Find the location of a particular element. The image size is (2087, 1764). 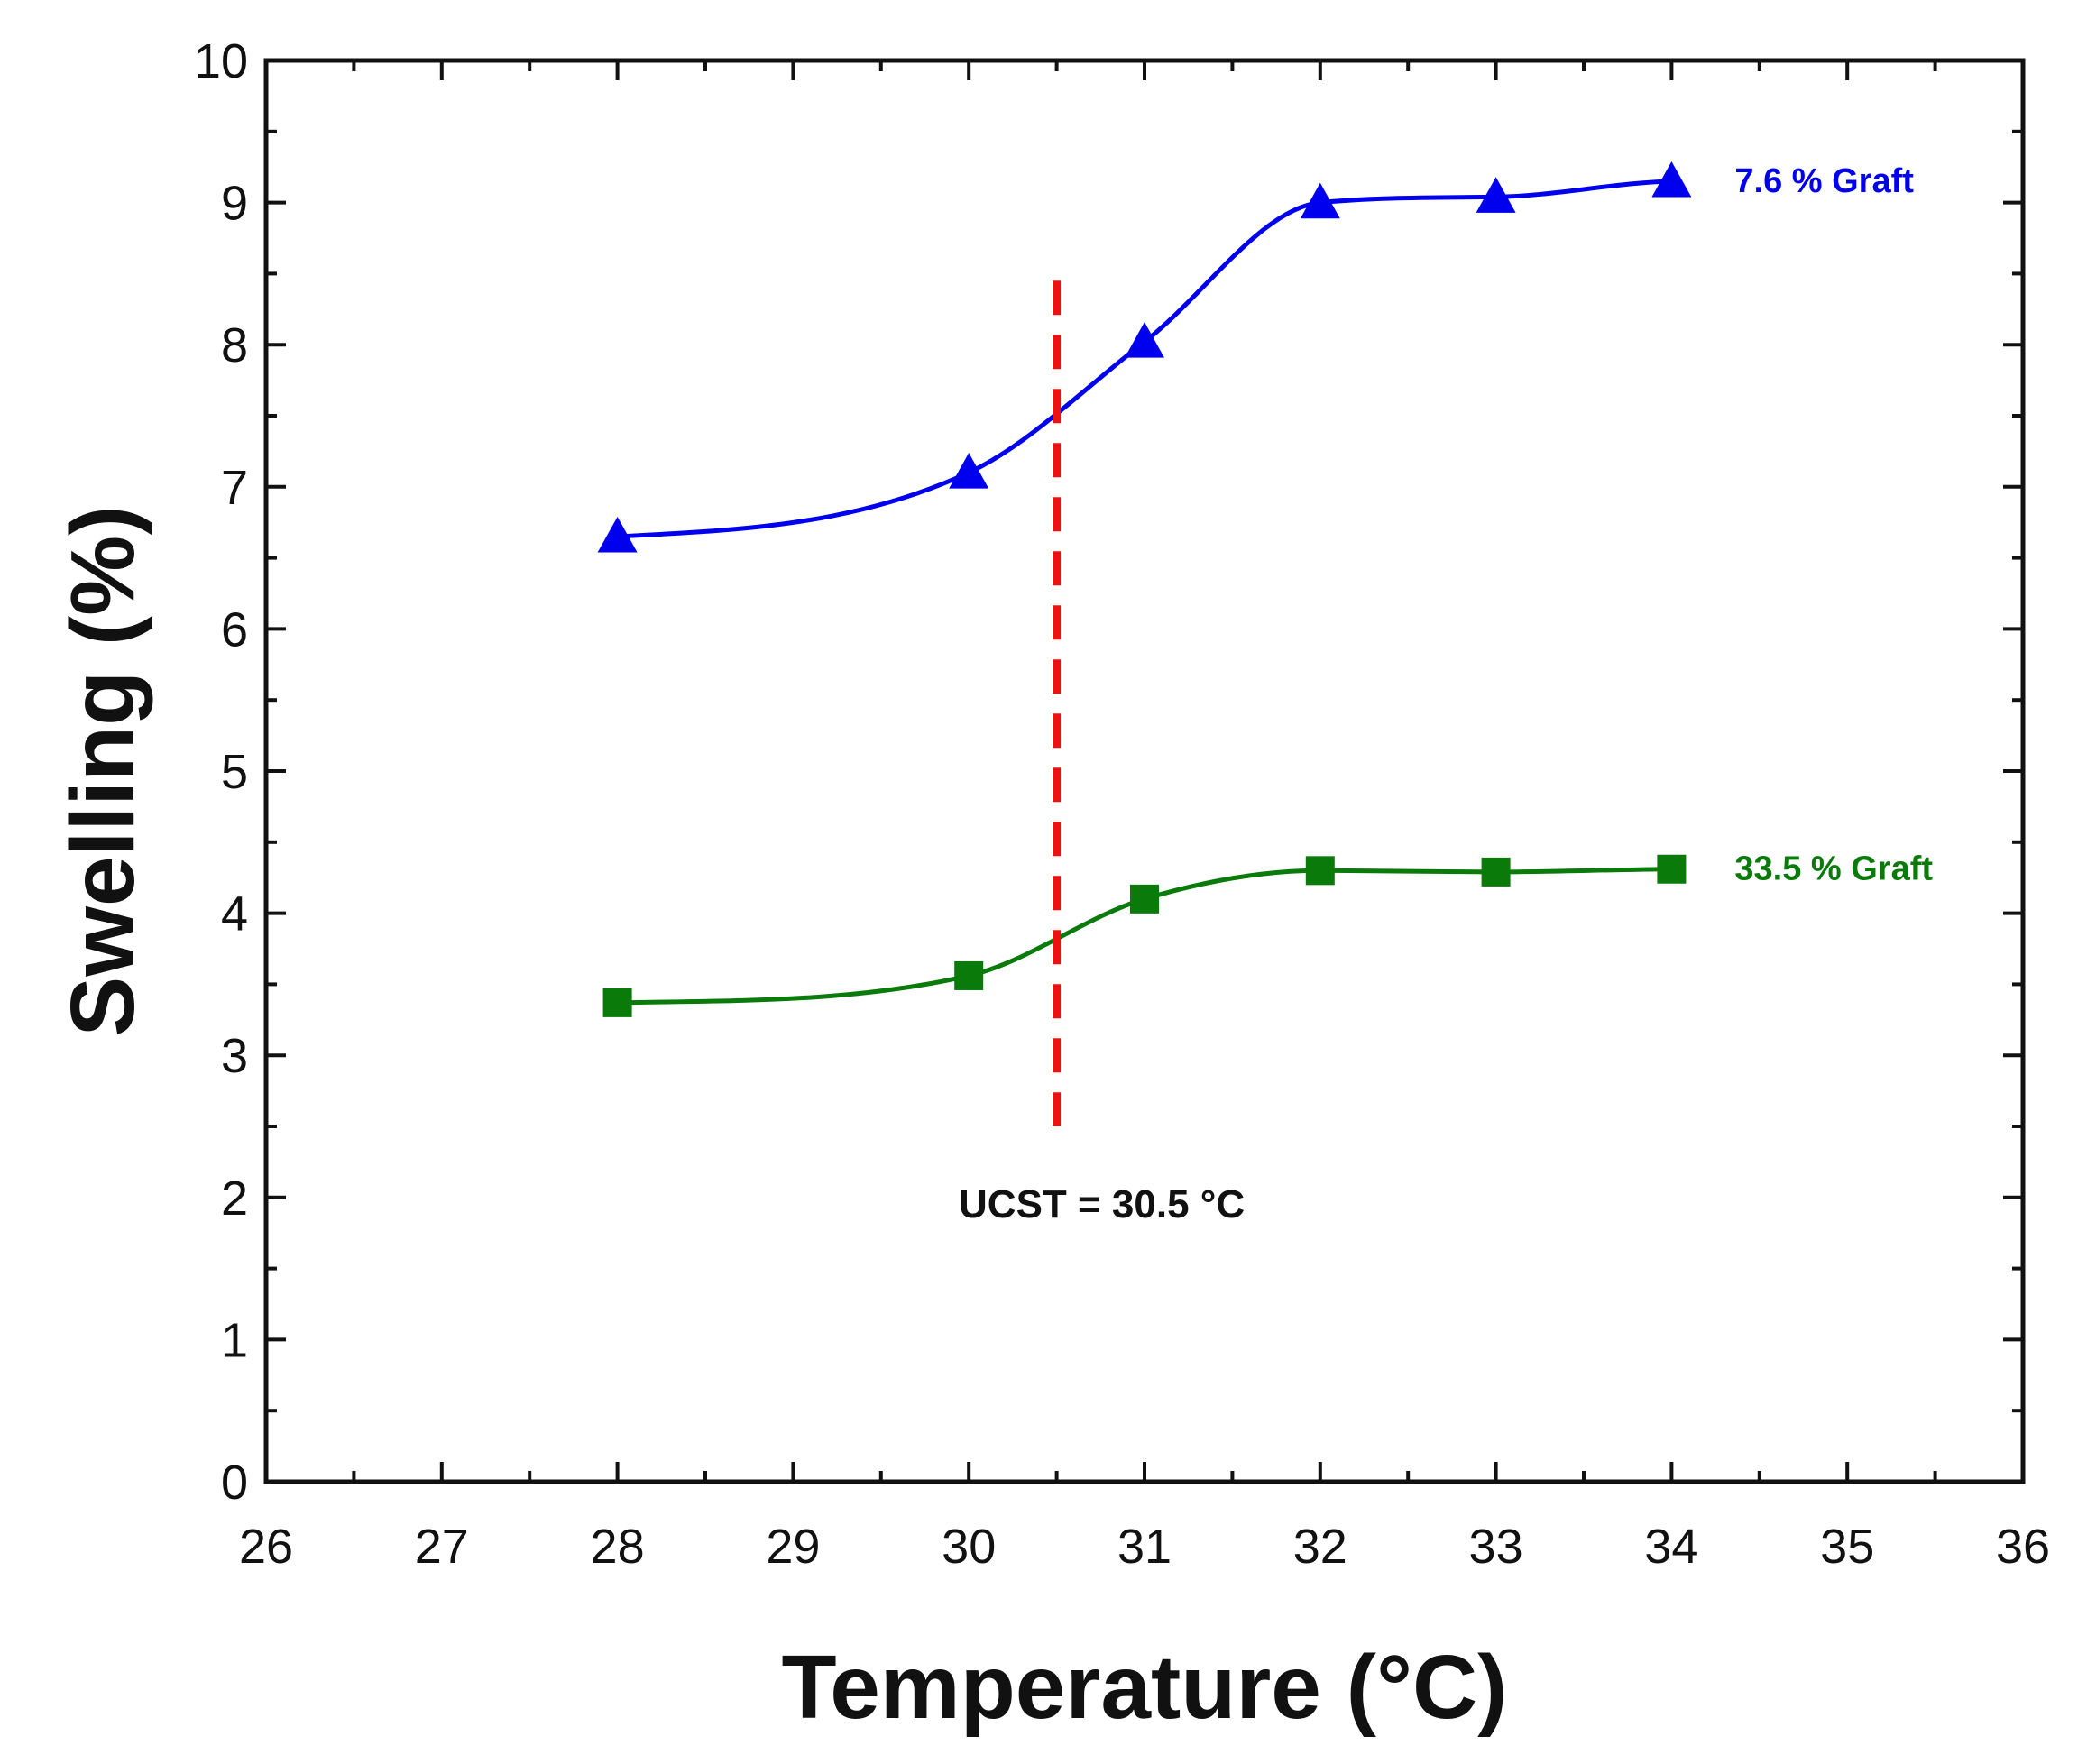

series-33-5-graft-label: 33.5 % Graft is located at coordinates (1833, 869).